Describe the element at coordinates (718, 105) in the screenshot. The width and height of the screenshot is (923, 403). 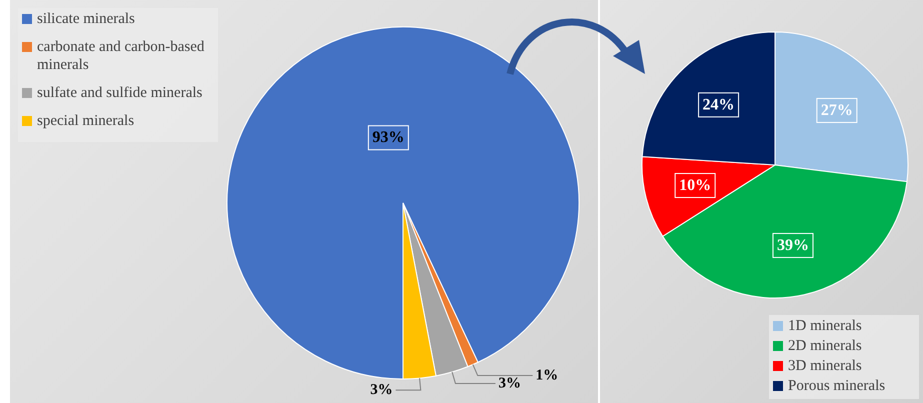
I see `data-label: 24%` at that location.